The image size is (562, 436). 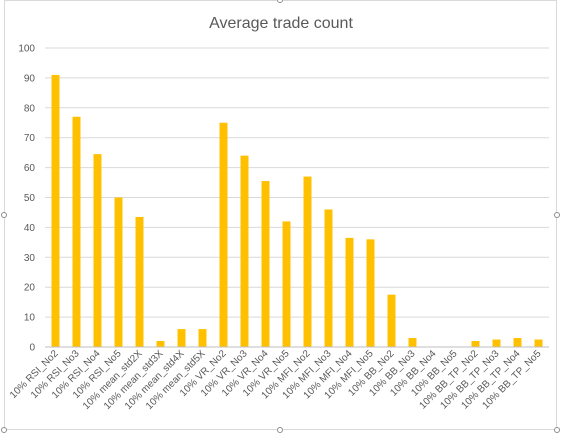 What do you see at coordinates (30, 198) in the screenshot?
I see `y-tick-label: 50` at bounding box center [30, 198].